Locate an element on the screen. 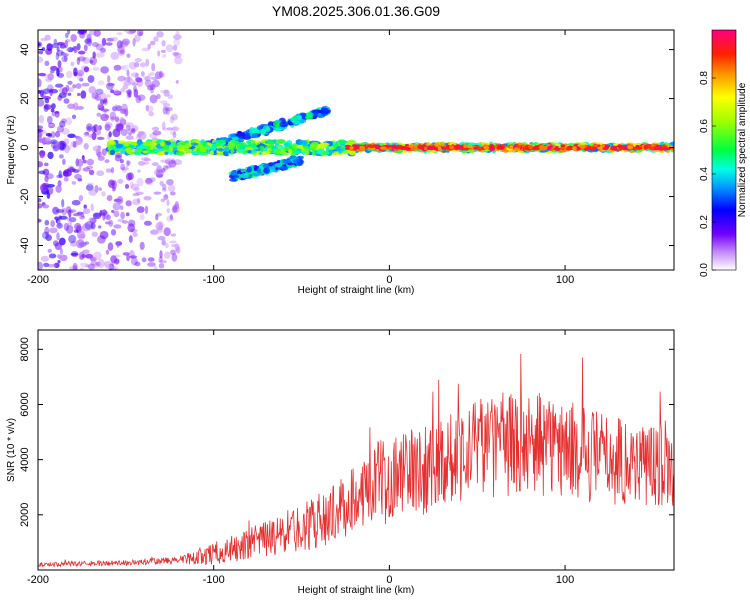 This screenshot has width=750, height=600. bottom-y-tick-label: 4000 is located at coordinates (25, 459).